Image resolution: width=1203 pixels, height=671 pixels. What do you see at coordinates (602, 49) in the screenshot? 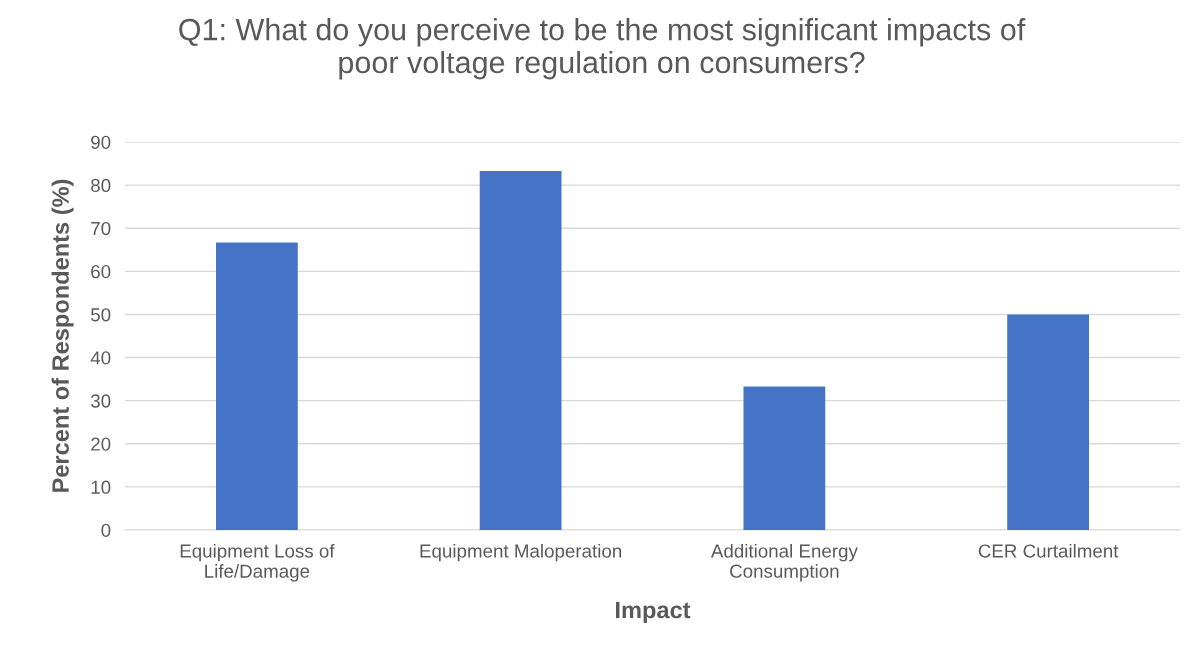
I see `chart-title: Q1: What do you perceive to be the most significant impacts of poor voltage regulation on consumers?` at bounding box center [602, 49].